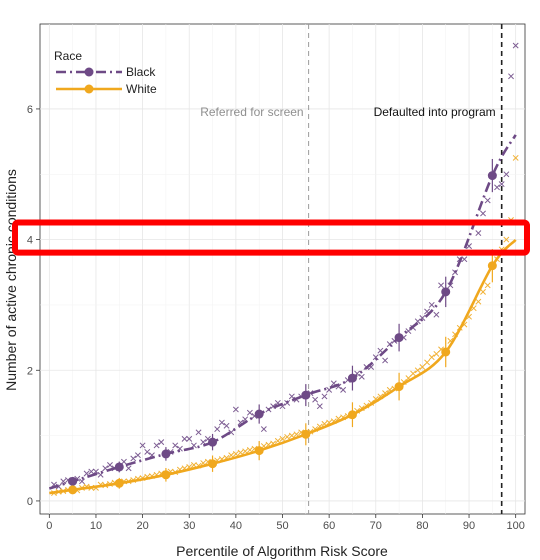  Describe the element at coordinates (96, 526) in the screenshot. I see `x-tick-label: 10` at that location.